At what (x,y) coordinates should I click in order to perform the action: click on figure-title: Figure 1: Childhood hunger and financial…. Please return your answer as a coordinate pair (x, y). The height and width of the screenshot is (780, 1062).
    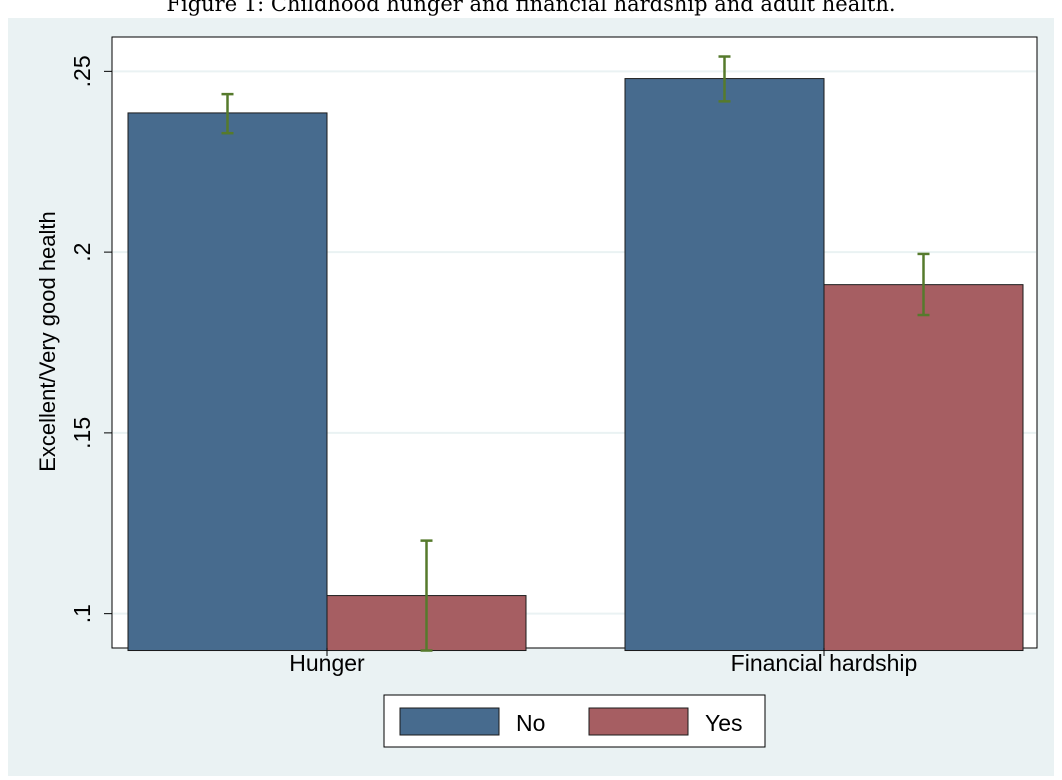
    Looking at the image, I should click on (531, 8).